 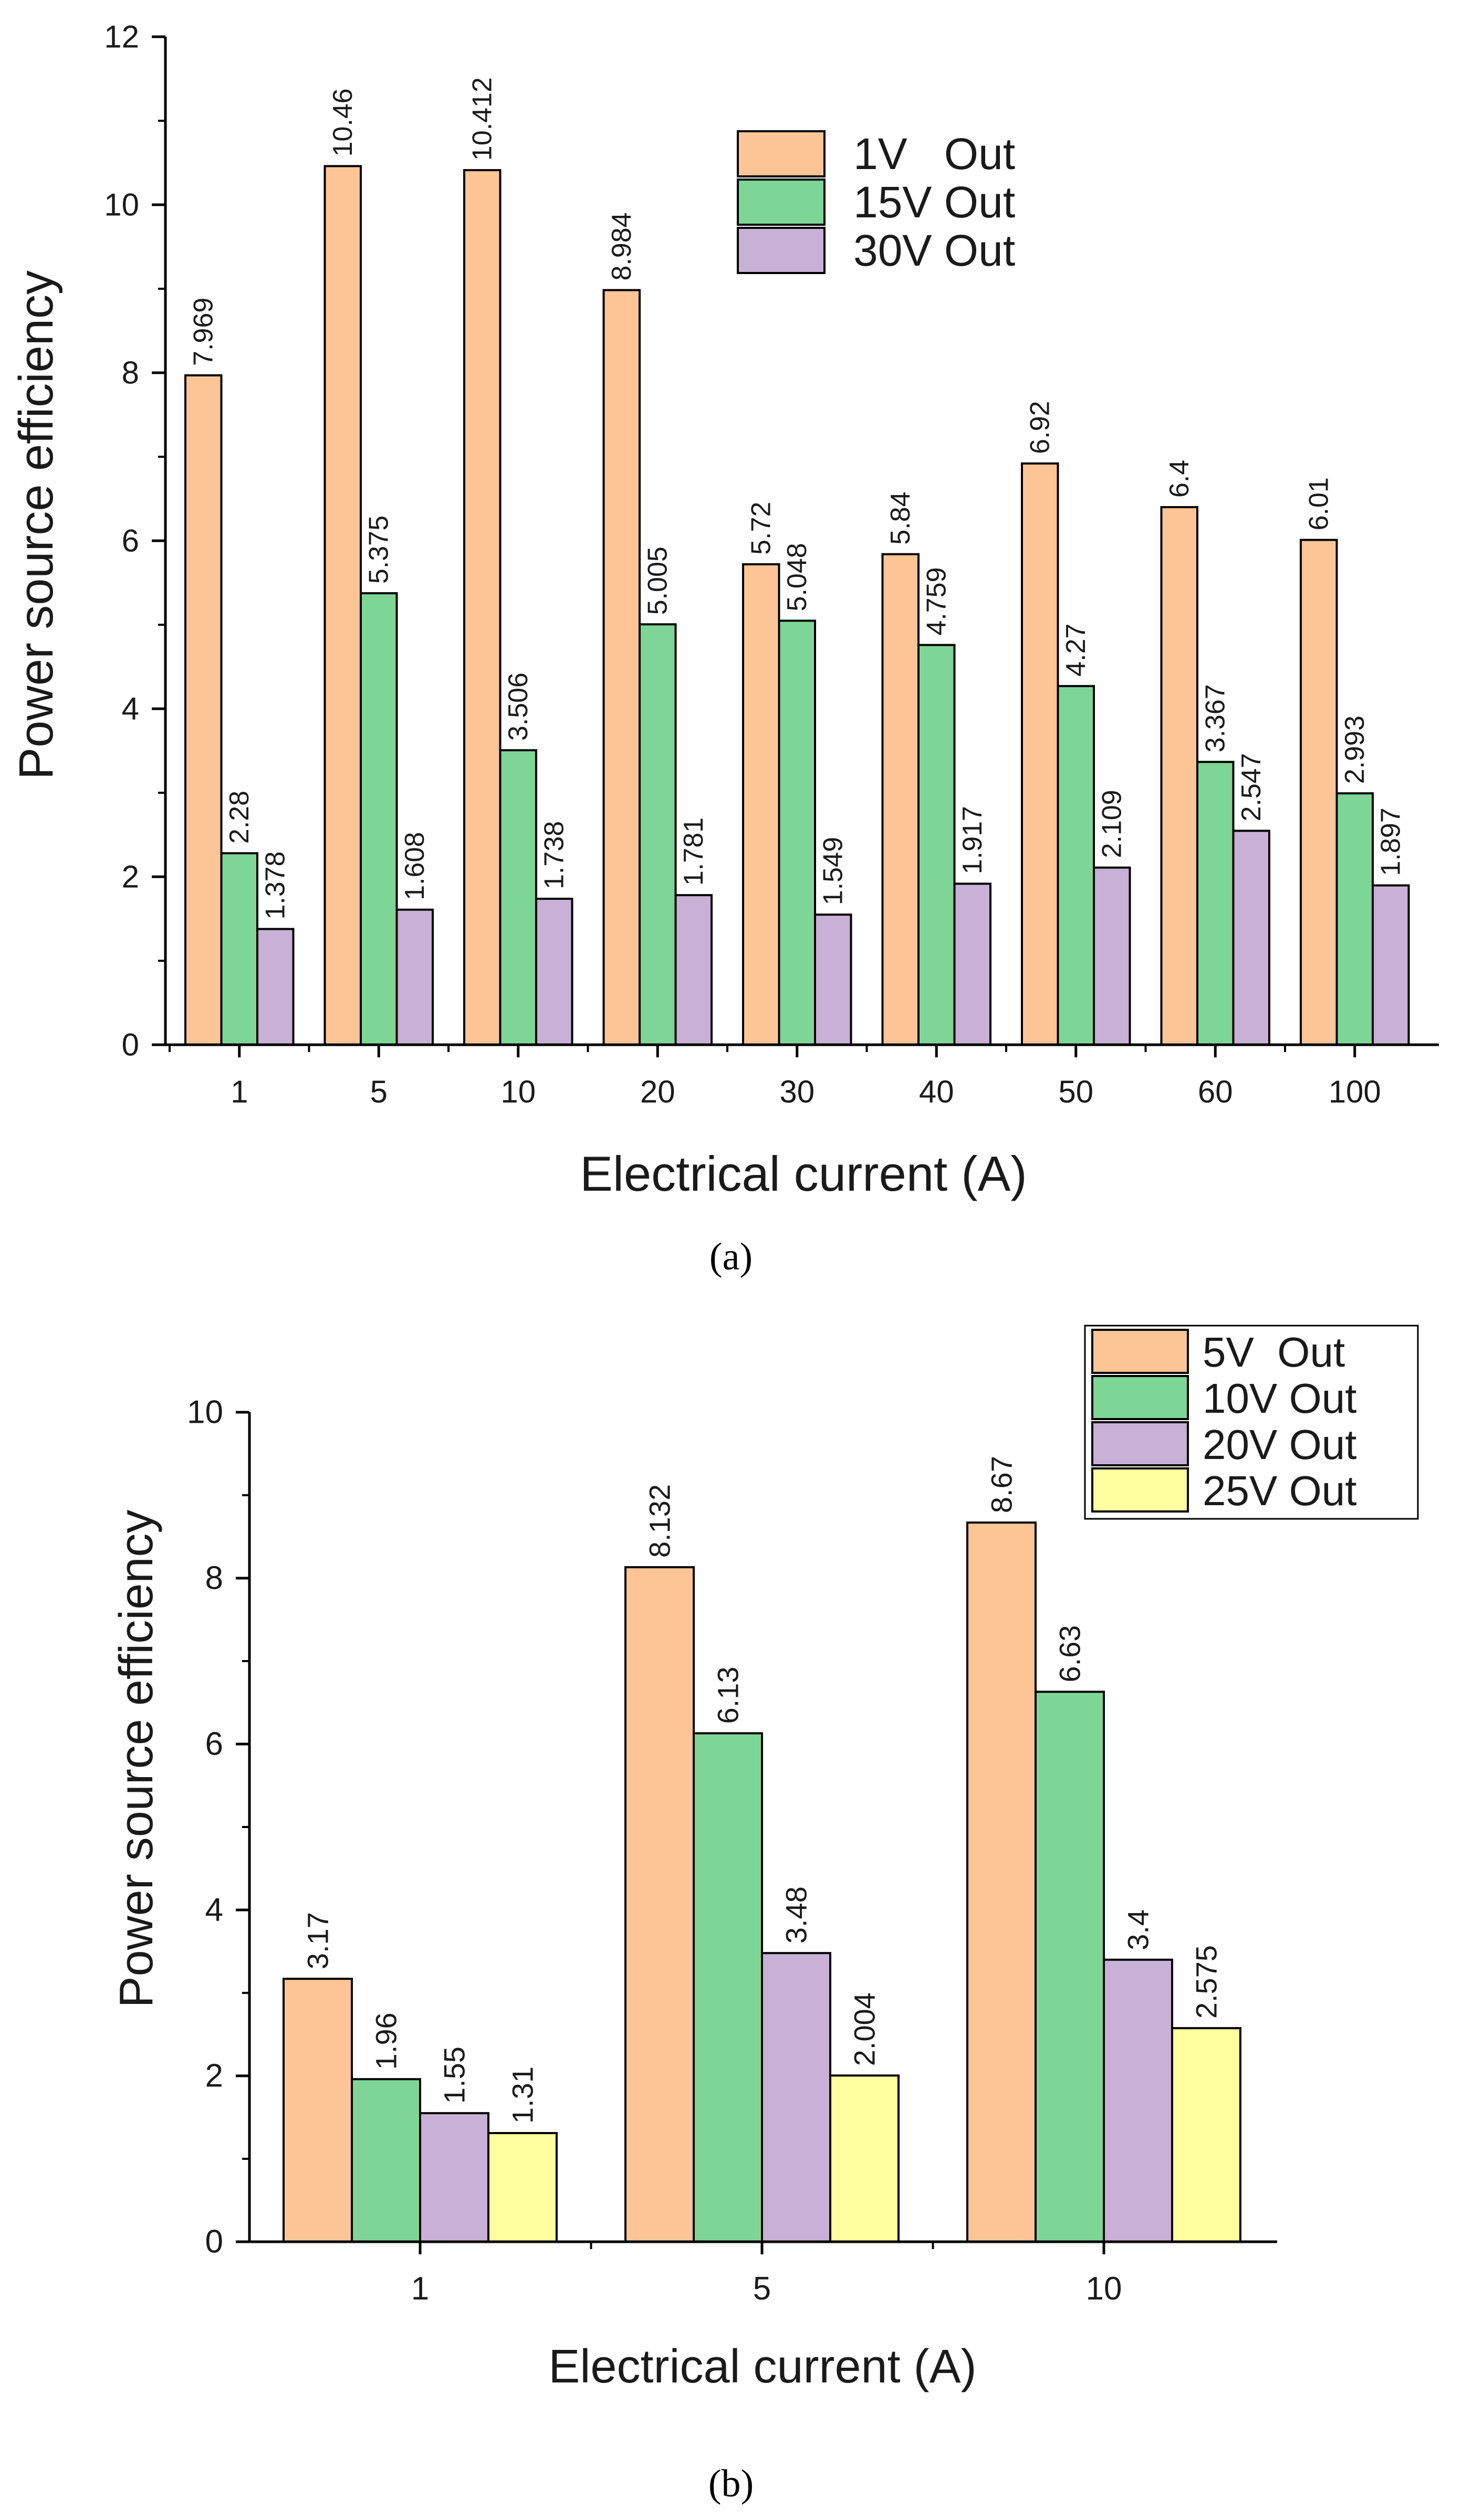 What do you see at coordinates (136, 1759) in the screenshot?
I see `y-axis-title: Power source efficiency` at bounding box center [136, 1759].